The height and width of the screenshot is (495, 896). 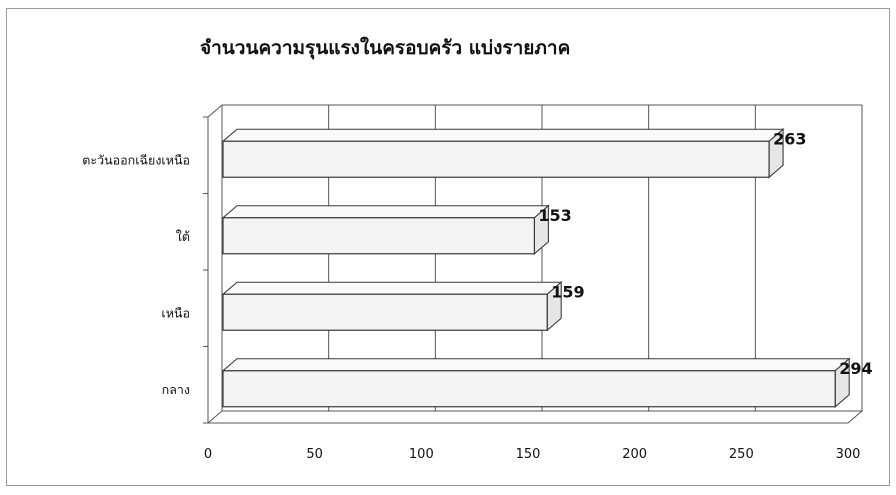 What do you see at coordinates (183, 236) in the screenshot?
I see `category-label: ใต้` at bounding box center [183, 236].